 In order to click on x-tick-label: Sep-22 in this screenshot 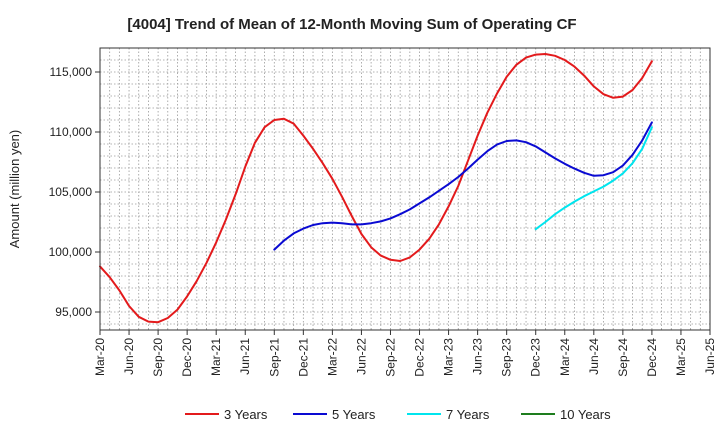, I will do `click(390, 357)`.